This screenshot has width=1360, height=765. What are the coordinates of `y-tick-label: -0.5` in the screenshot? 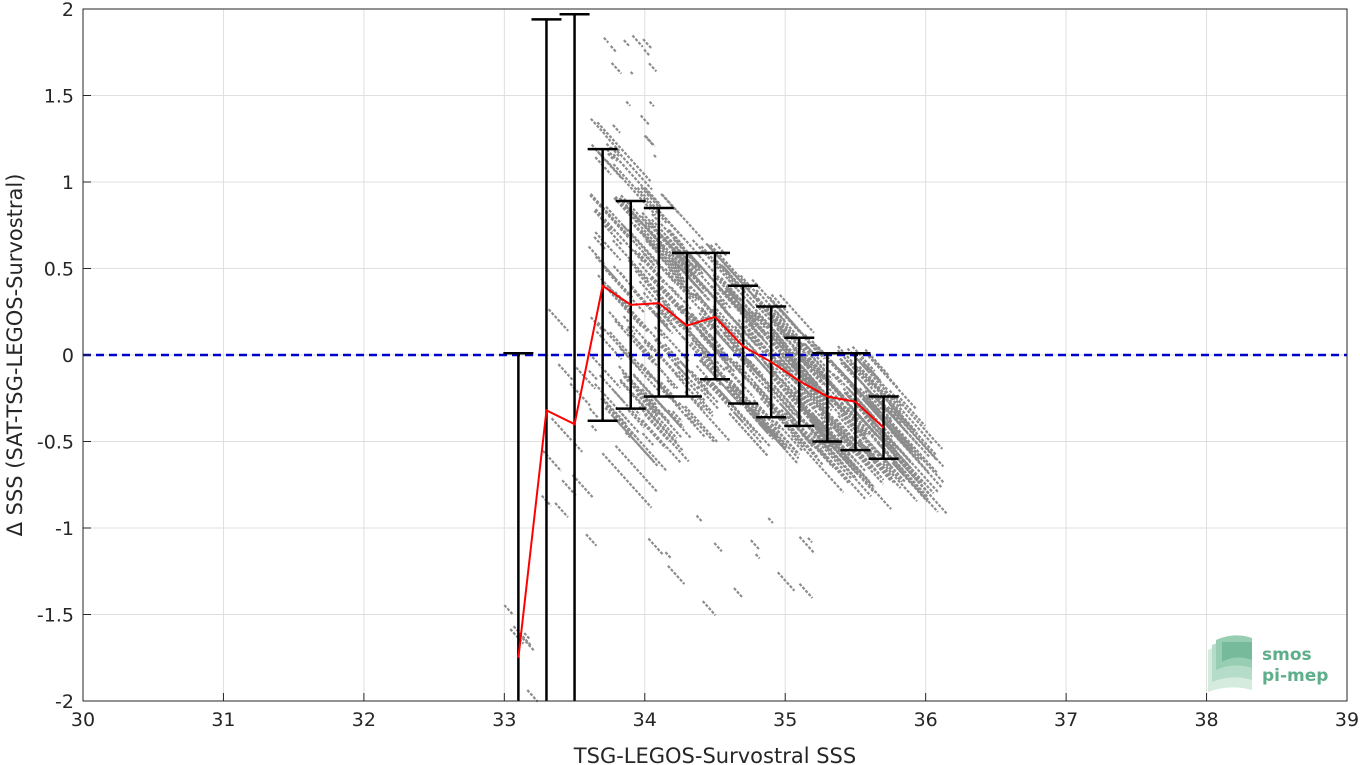 It's located at (55, 443).